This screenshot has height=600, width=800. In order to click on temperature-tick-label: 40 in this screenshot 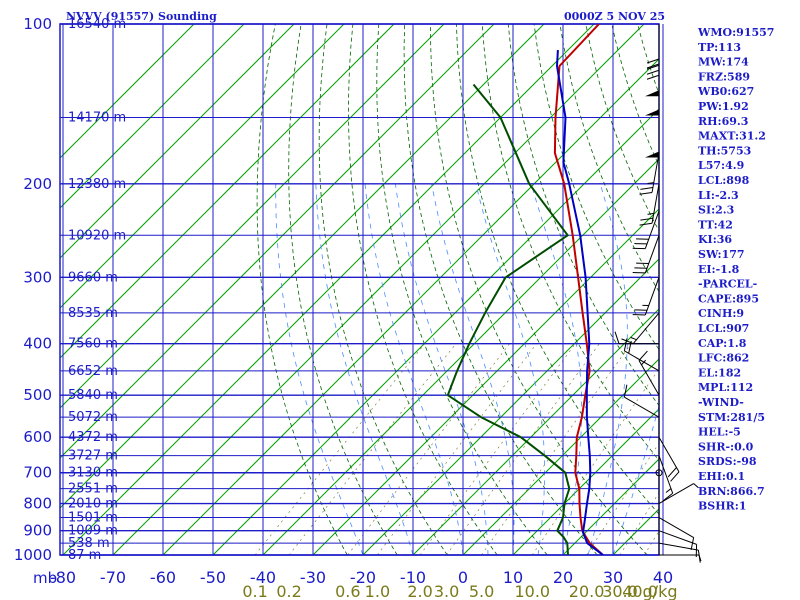, I will do `click(663, 577)`.